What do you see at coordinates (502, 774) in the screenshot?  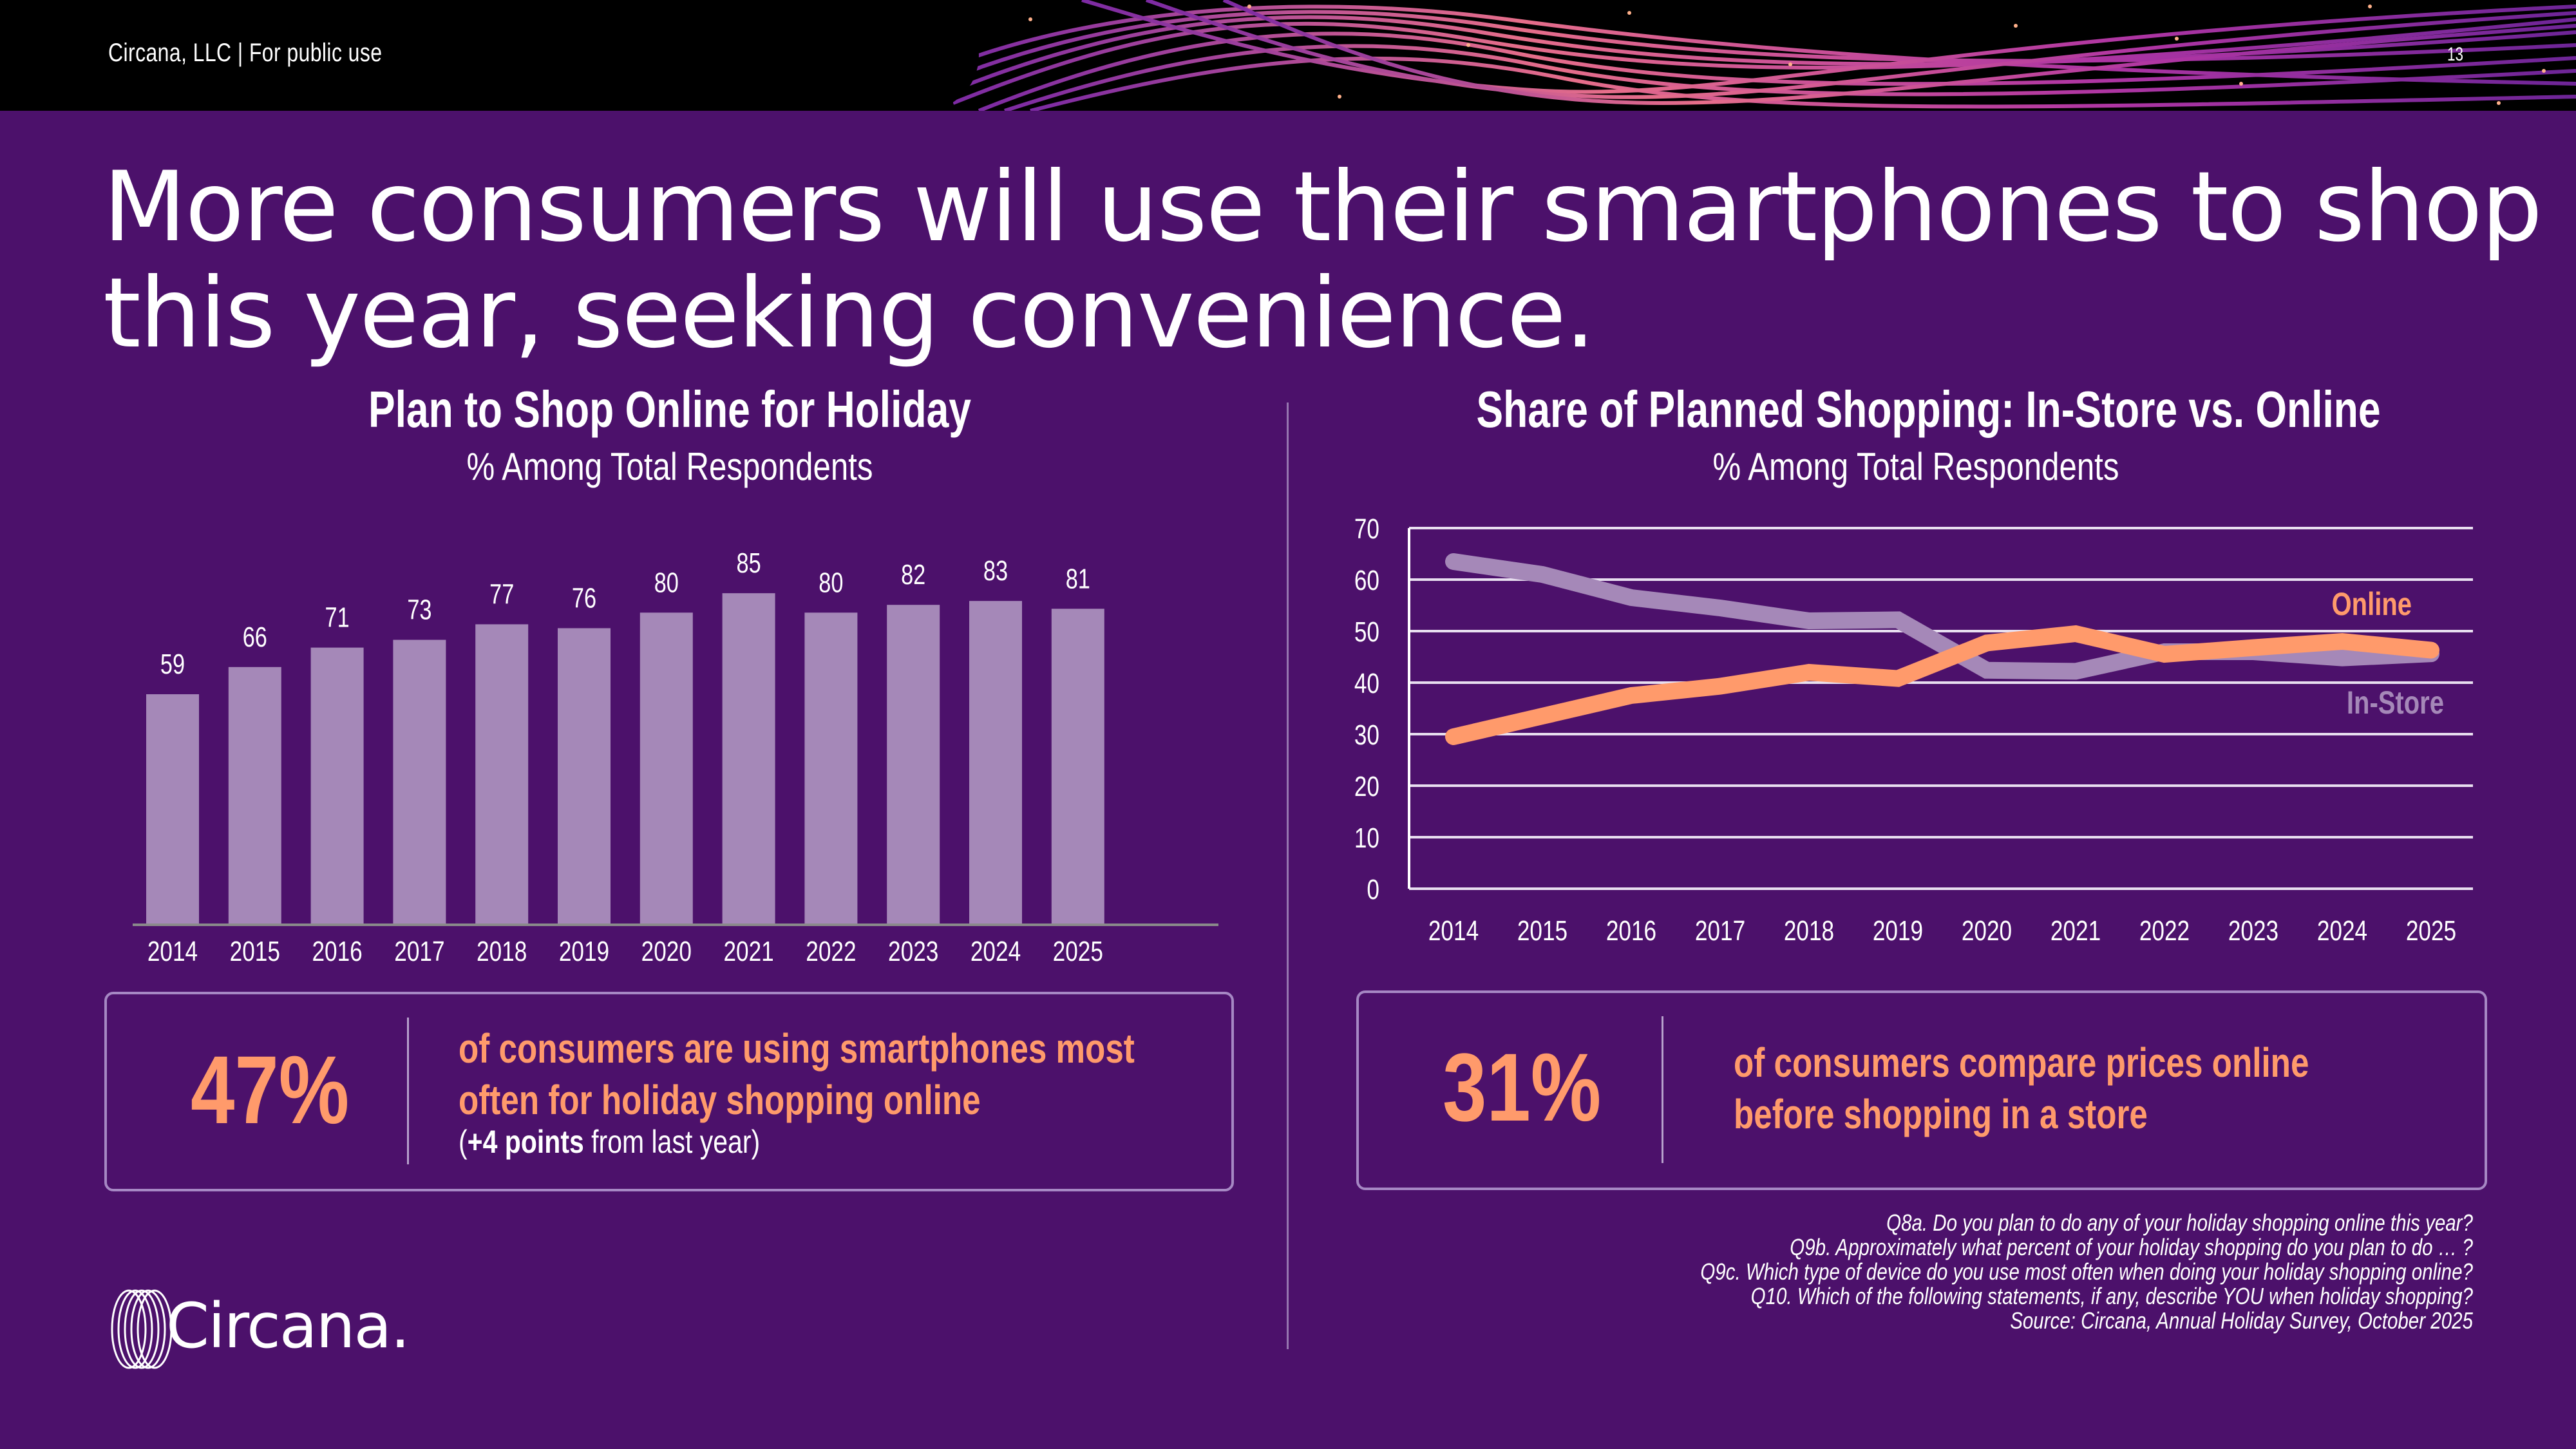 I see `bar-2018` at bounding box center [502, 774].